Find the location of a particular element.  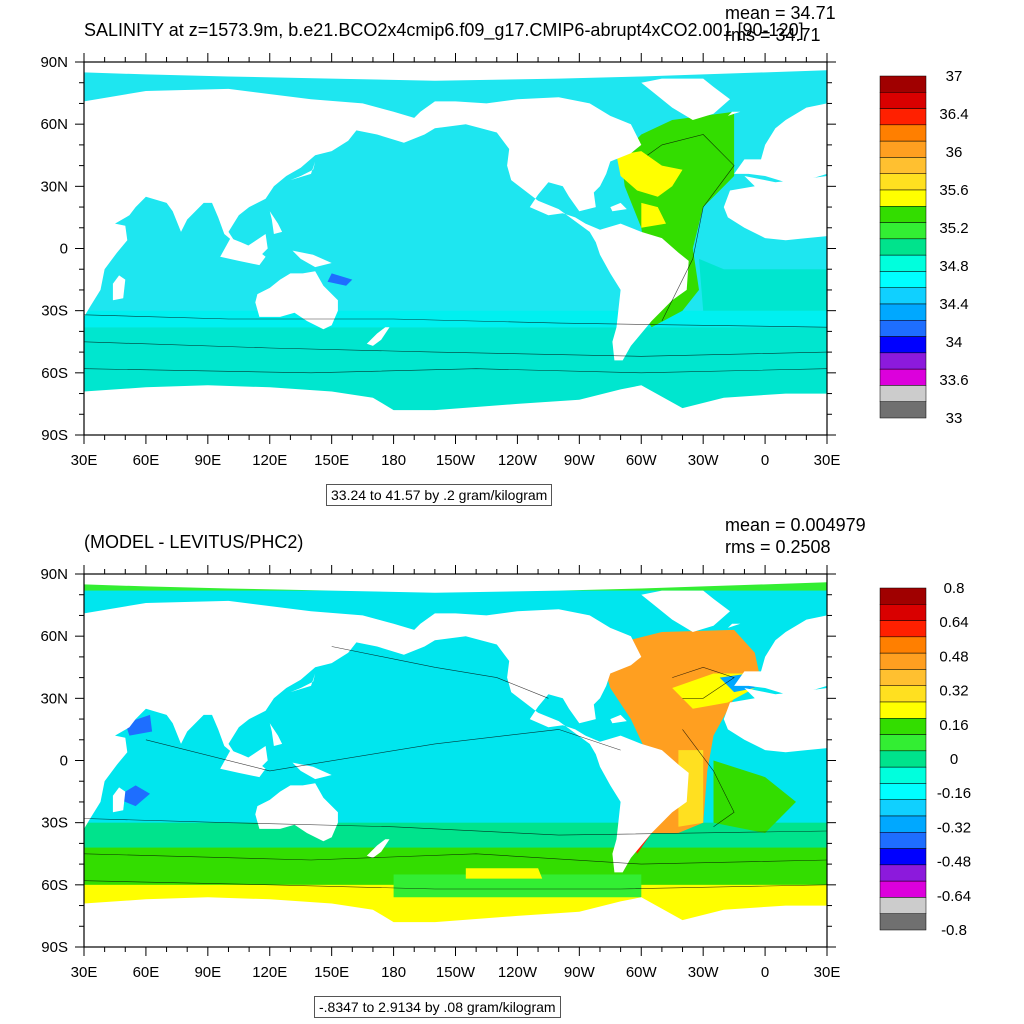

subantarctic-band is located at coordinates (455, 835).